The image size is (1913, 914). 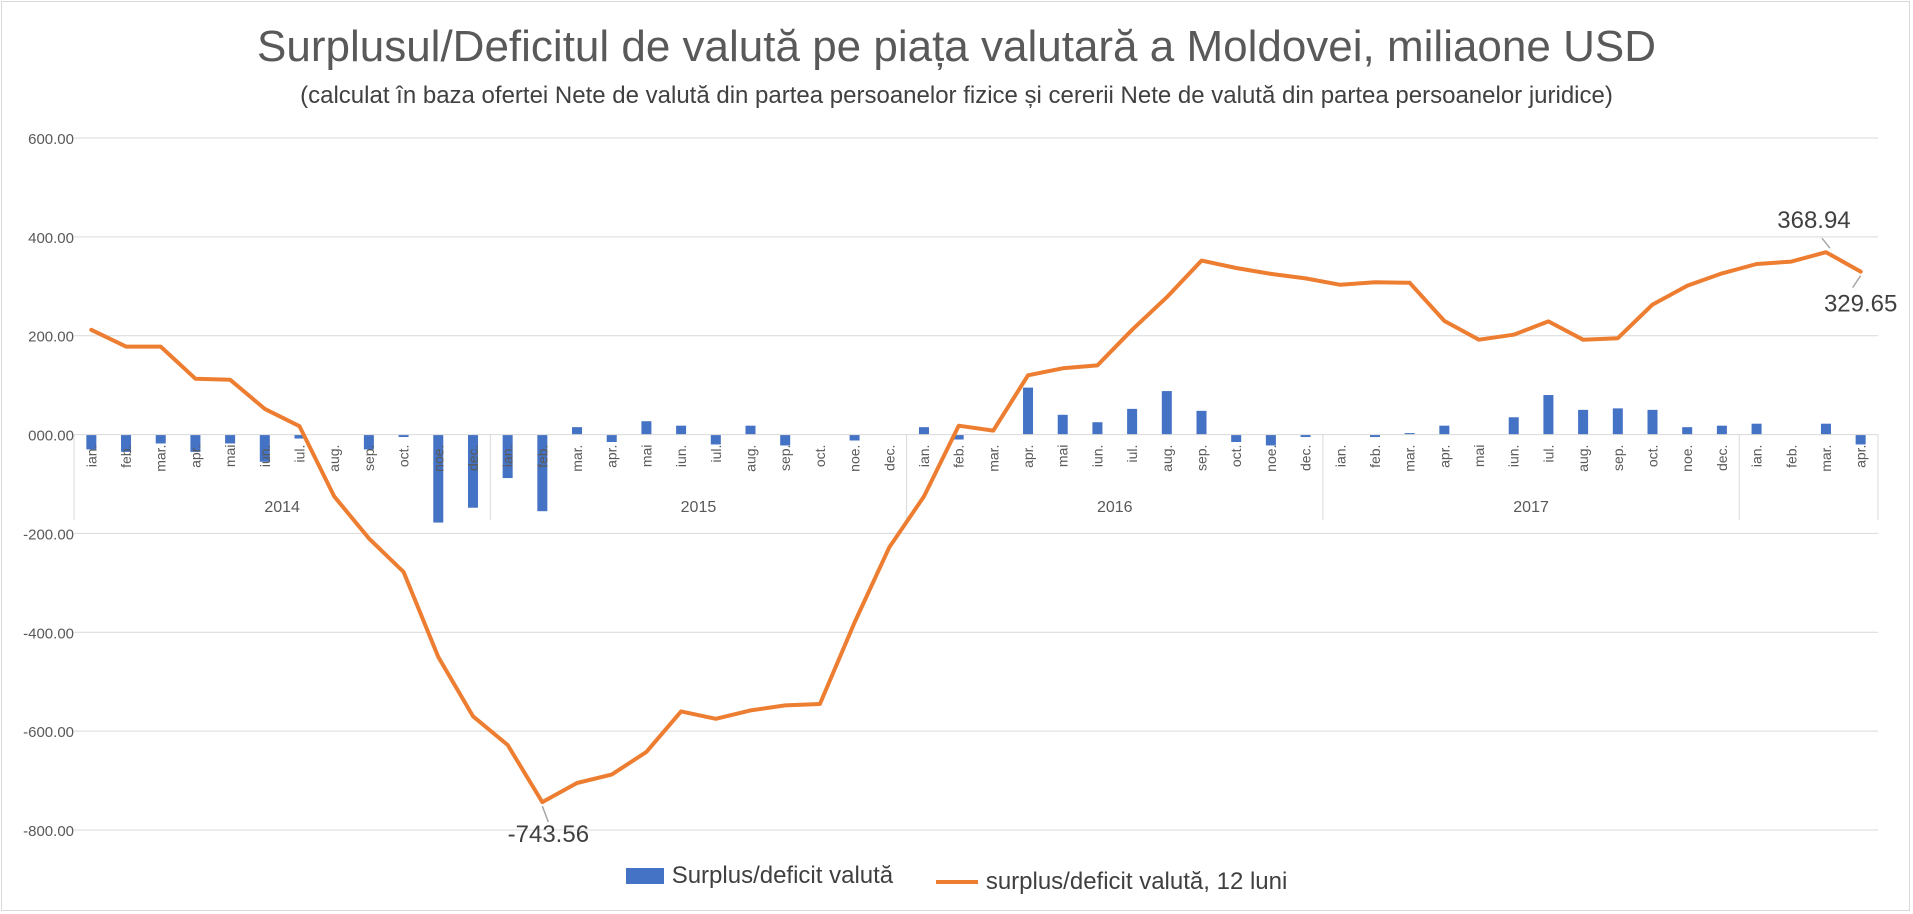 What do you see at coordinates (51, 337) in the screenshot?
I see `y-tick-label: 200.00` at bounding box center [51, 337].